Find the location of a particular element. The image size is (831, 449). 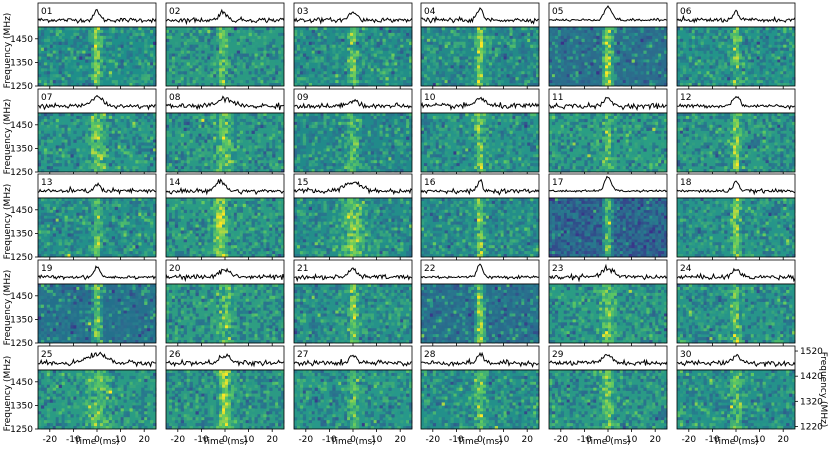

panel-07: 07 1250 1350 1450 is located at coordinates (83, 133).